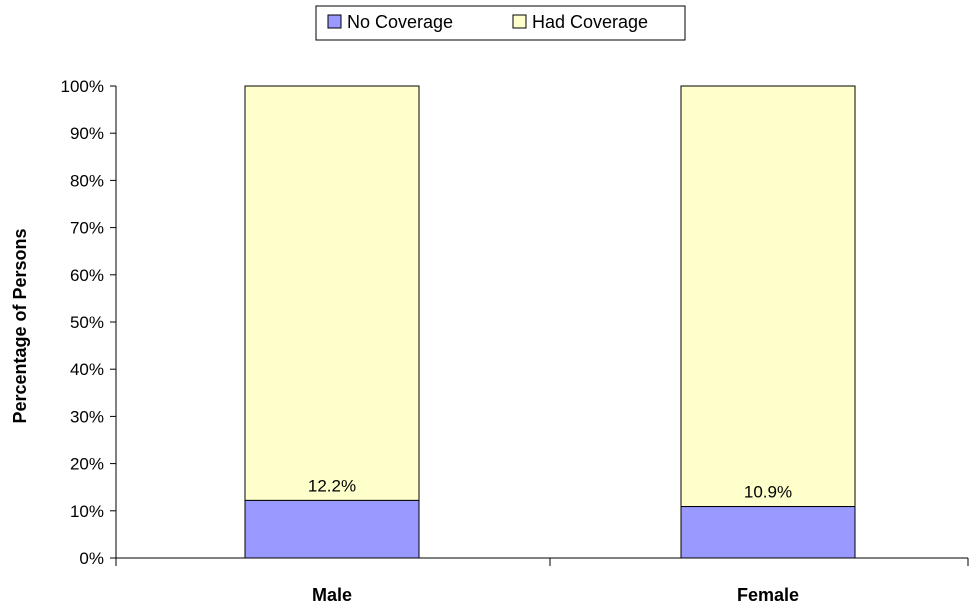 Image resolution: width=975 pixels, height=610 pixels. Describe the element at coordinates (768, 492) in the screenshot. I see `data-label-female: 10.9%` at that location.